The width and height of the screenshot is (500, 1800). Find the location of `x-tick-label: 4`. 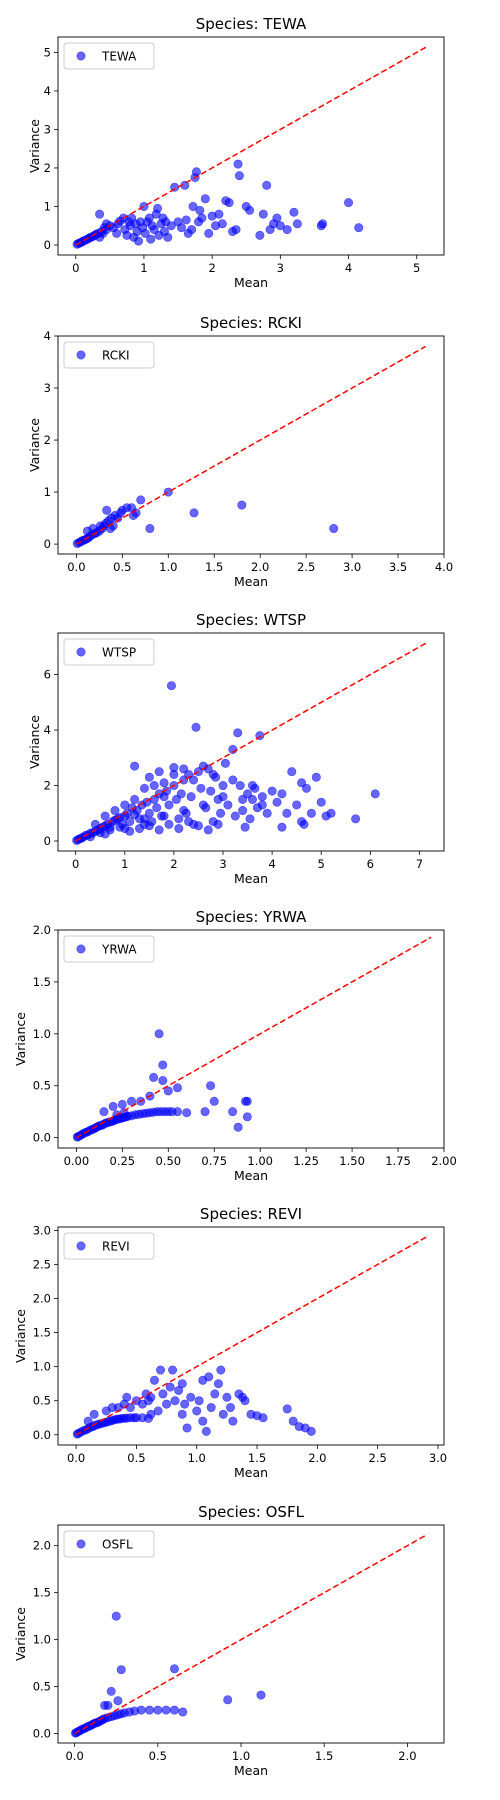

x-tick-label: 4 is located at coordinates (271, 864).